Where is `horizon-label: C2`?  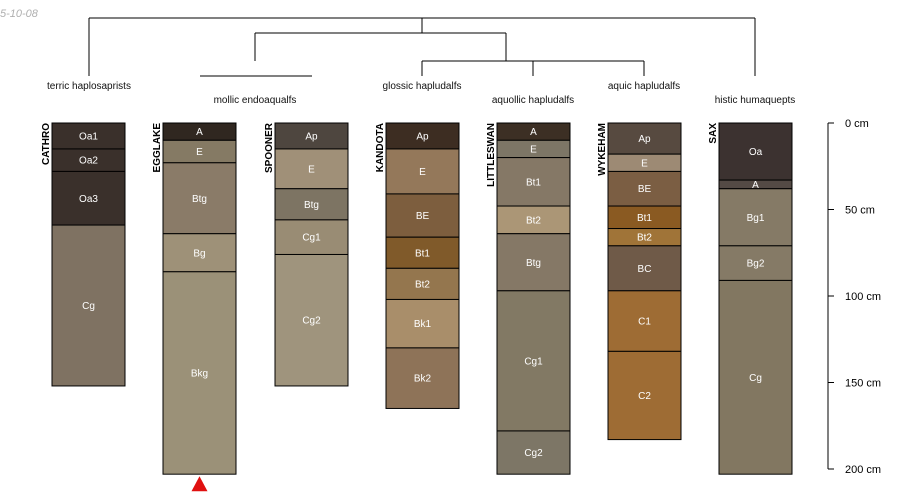 horizon-label: C2 is located at coordinates (644, 396).